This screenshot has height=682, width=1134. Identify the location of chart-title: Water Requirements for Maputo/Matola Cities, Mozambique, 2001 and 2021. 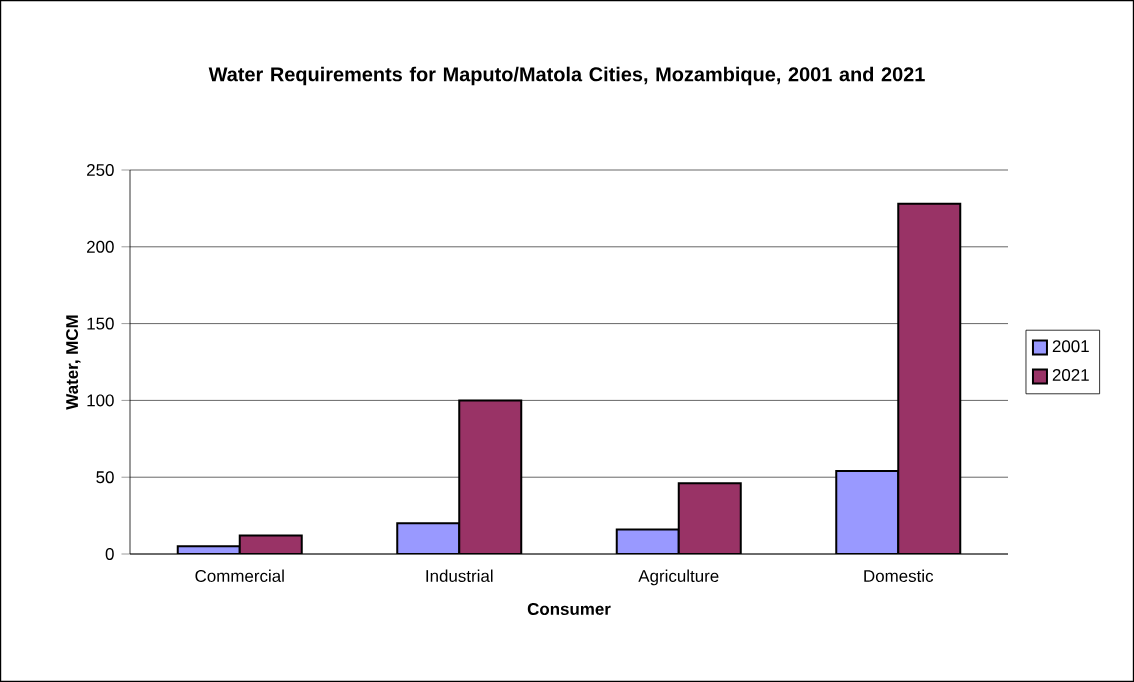
(566, 76).